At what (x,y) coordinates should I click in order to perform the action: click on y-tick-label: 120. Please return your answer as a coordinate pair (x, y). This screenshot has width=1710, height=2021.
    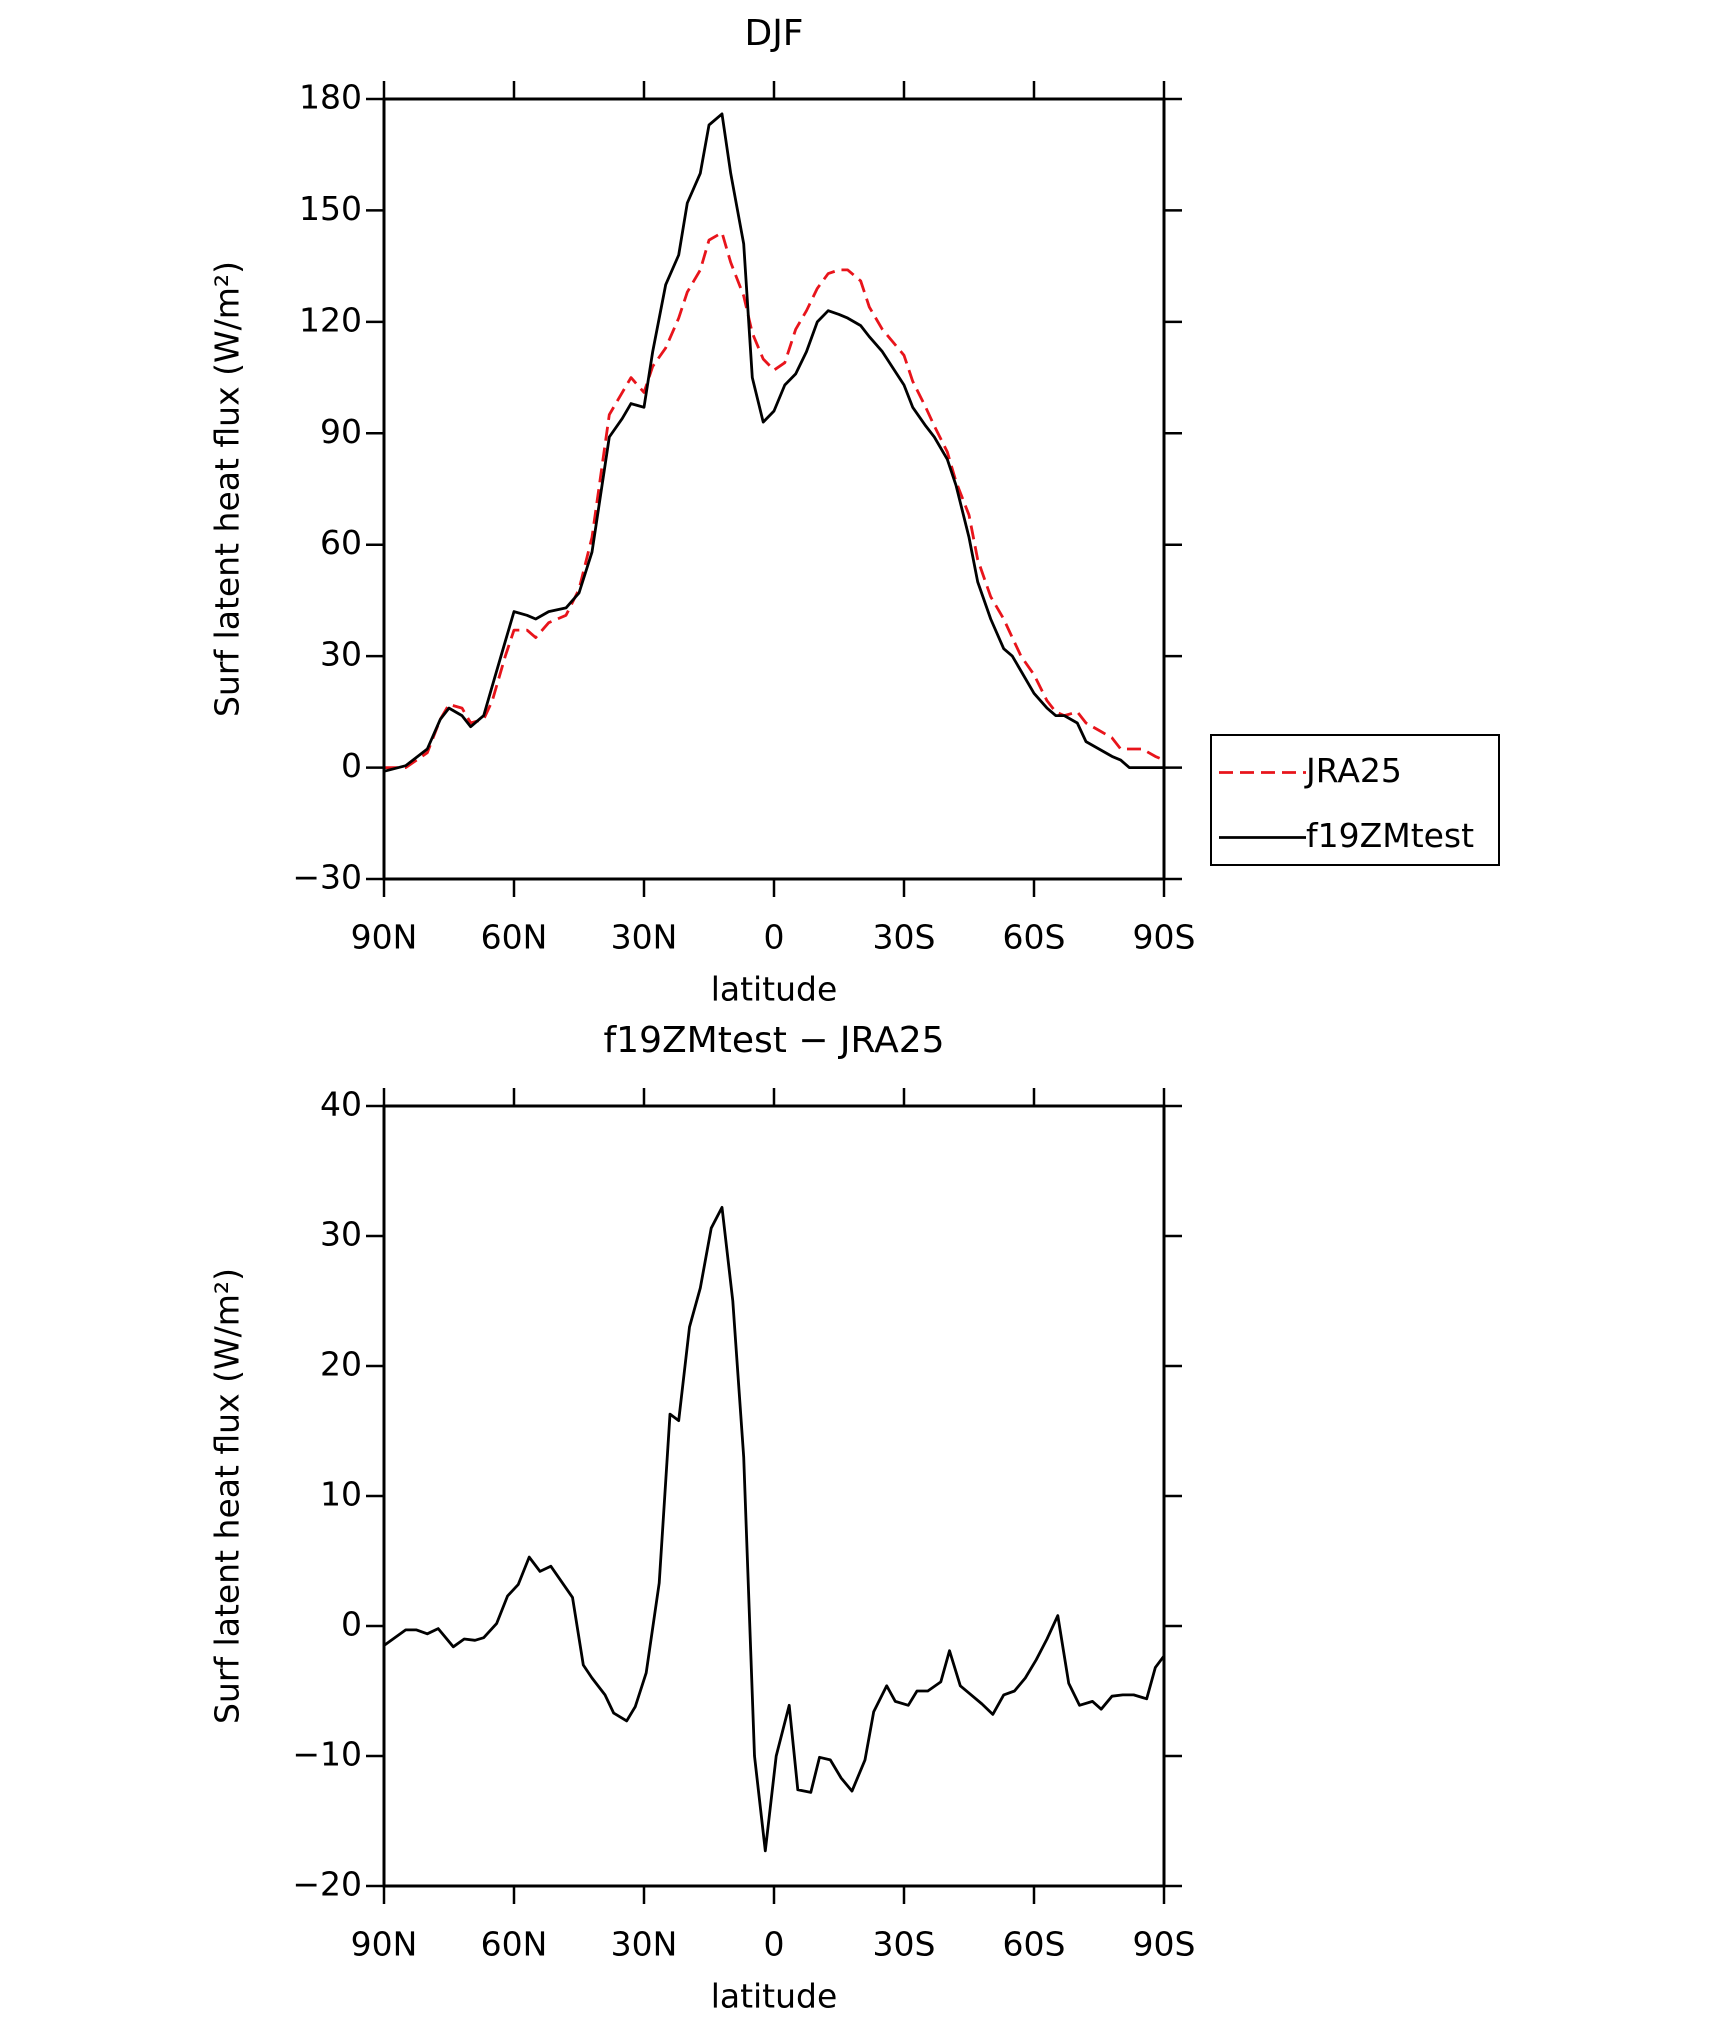
    Looking at the image, I should click on (330, 319).